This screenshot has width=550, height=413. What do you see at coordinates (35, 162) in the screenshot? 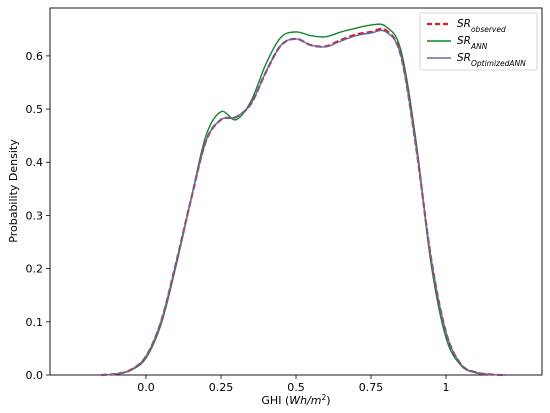
I see `y-tick-label: 0.4` at bounding box center [35, 162].